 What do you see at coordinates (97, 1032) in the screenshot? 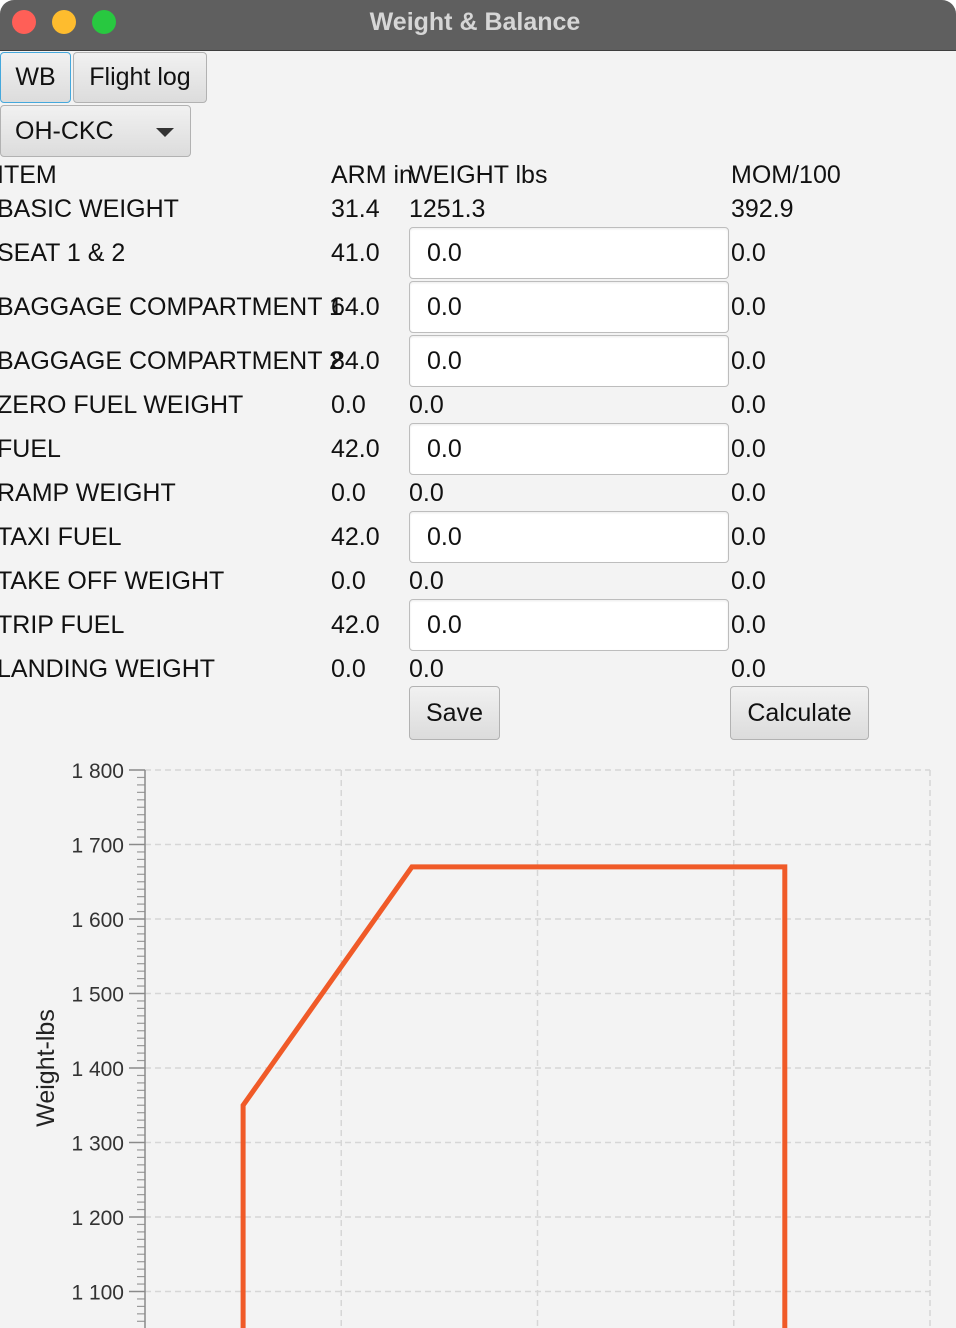
I see `y-tick-labels: 1 800 1 700 1 600 1 500 1 400 1 300 1 200 1 100` at bounding box center [97, 1032].